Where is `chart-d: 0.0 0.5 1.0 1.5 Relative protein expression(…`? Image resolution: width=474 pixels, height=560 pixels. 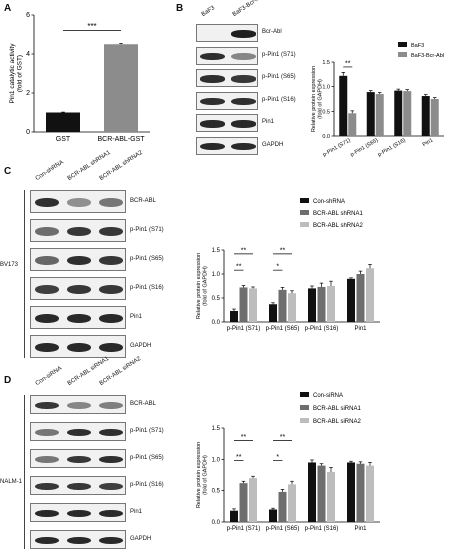
chart-d: 0.0 0.5 1.0 1.5 Relative protein expression(… is located at coordinates (288, 462).